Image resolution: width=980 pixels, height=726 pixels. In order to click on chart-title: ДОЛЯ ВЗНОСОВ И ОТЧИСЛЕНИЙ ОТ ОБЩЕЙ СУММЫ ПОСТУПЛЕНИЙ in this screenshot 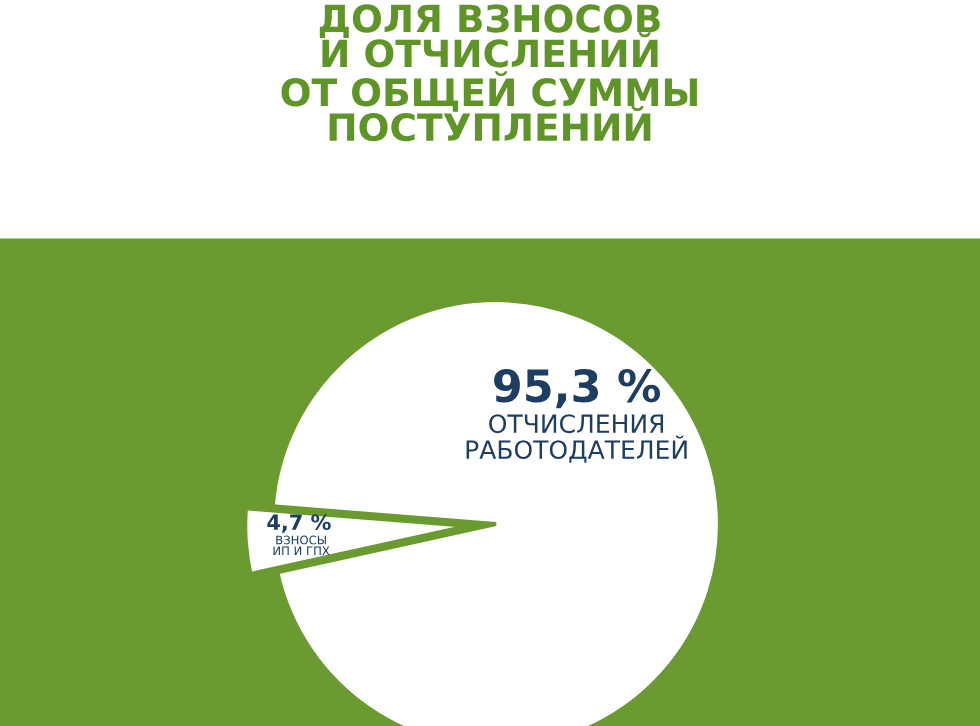, I will do `click(489, 73)`.